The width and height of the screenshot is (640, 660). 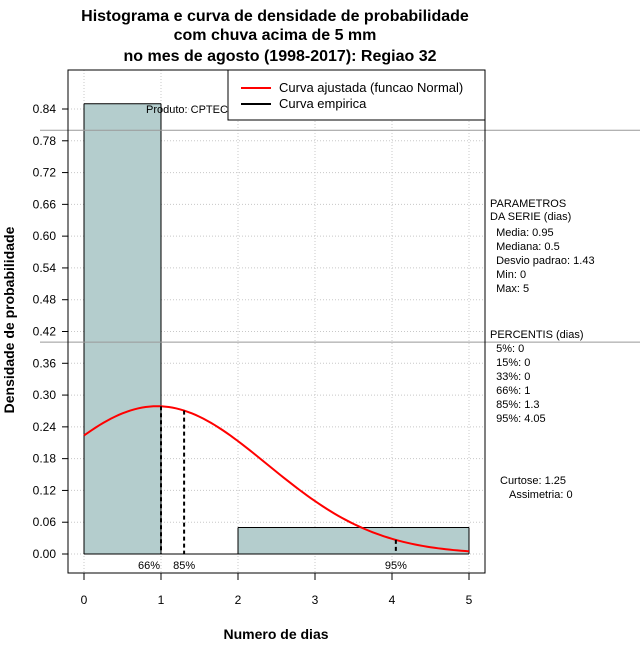 I want to click on parametros-line: PARAMETROS, so click(x=528, y=204).